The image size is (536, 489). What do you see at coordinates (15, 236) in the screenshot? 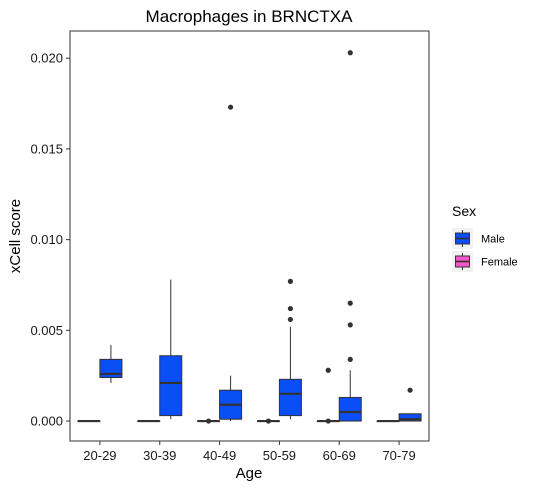
I see `y-axis-title: xCell score` at bounding box center [15, 236].